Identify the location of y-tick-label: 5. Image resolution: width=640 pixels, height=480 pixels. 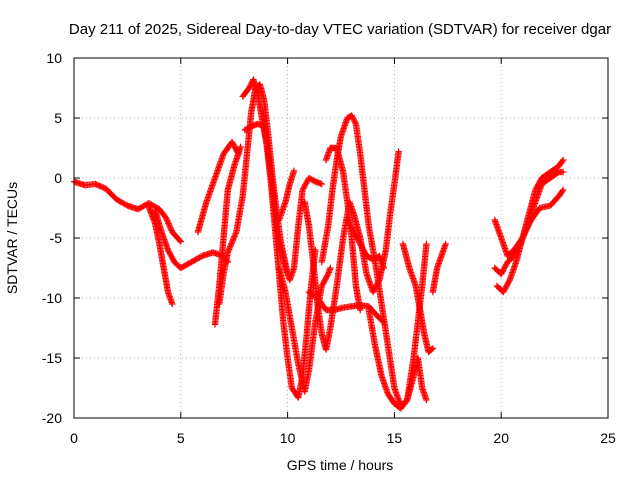
(58, 118).